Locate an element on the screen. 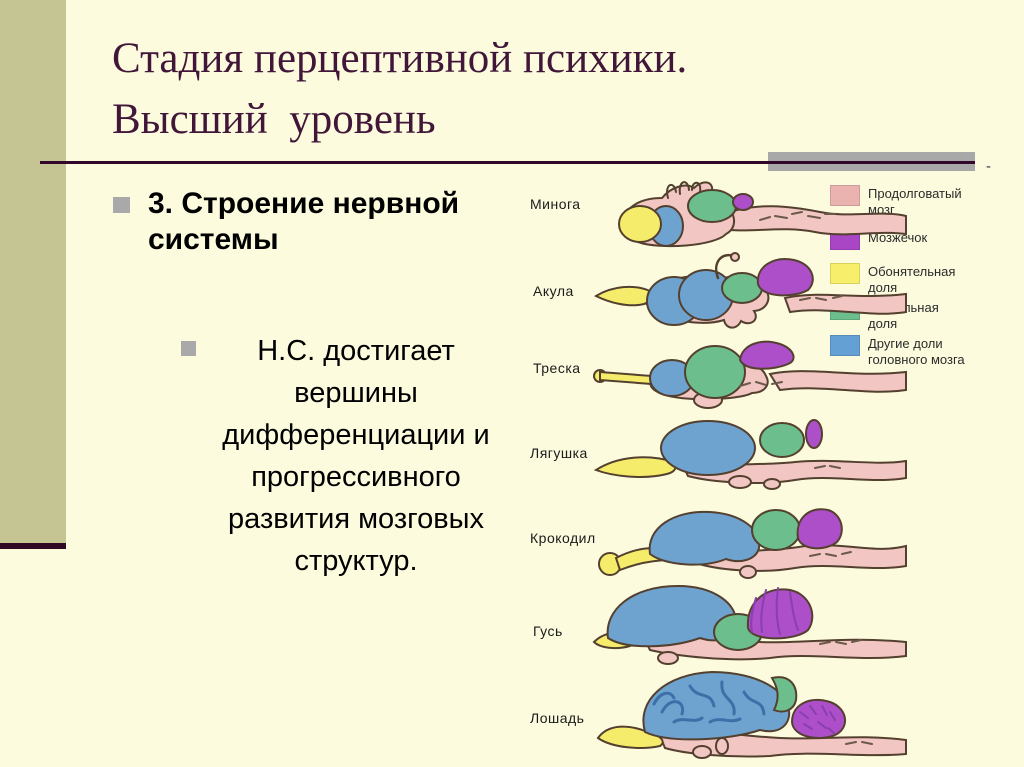 This screenshot has width=1024, height=767. legend-label: Другие доли головного мозга is located at coordinates (916, 351).